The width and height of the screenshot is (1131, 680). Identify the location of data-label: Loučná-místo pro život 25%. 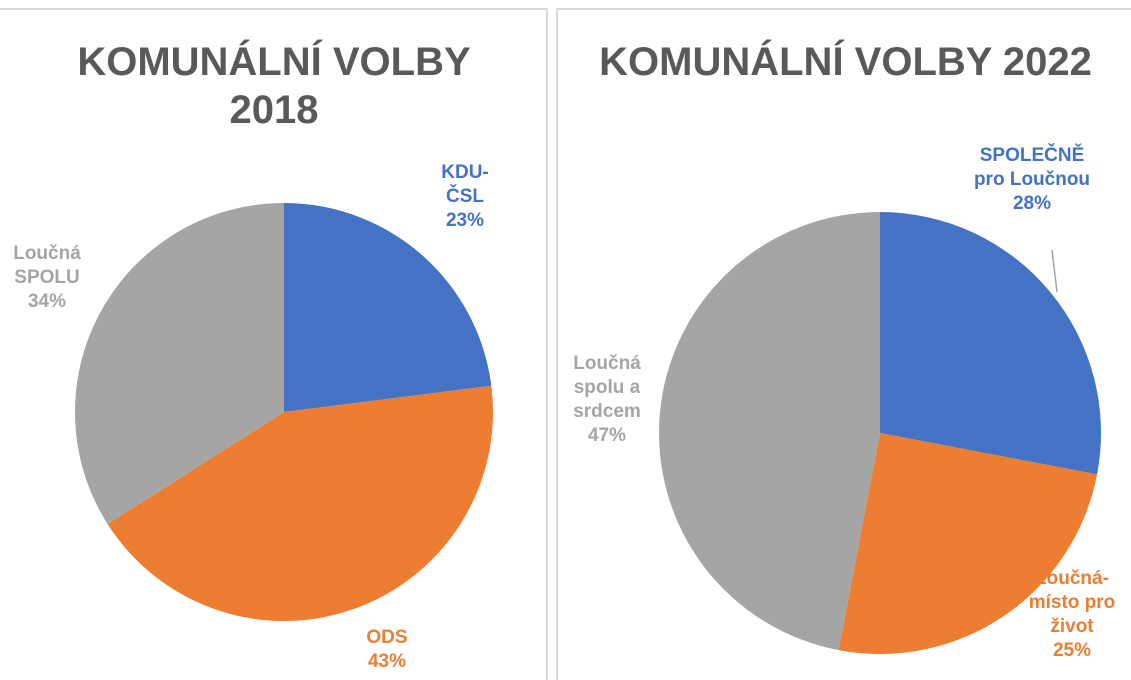
(1072, 615).